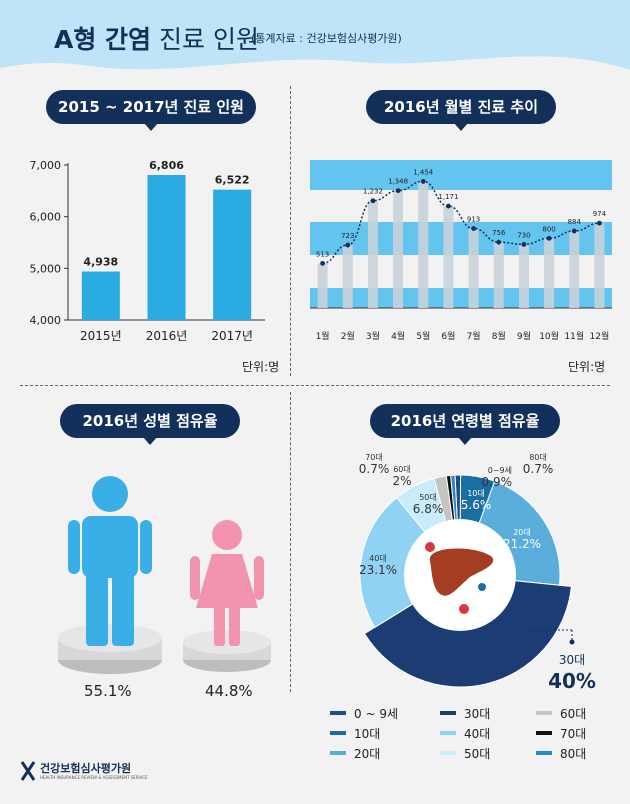 This screenshot has height=804, width=630. Describe the element at coordinates (402, 469) in the screenshot. I see `slice-label: 60대` at that location.